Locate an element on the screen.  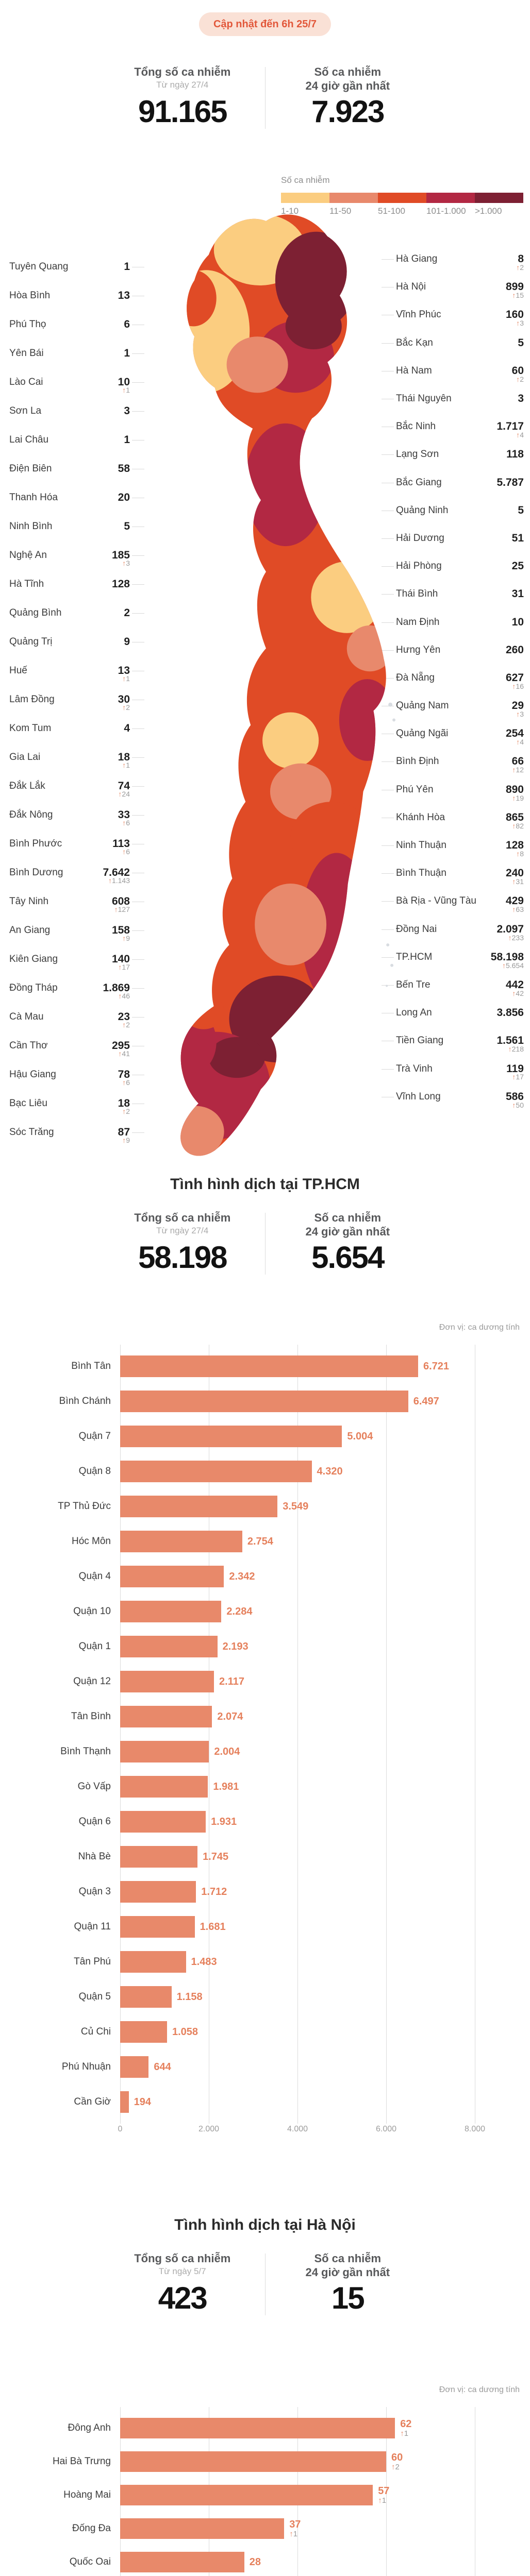
bar-row: Tân Phú 1.483 is located at coordinates (265, 1961).